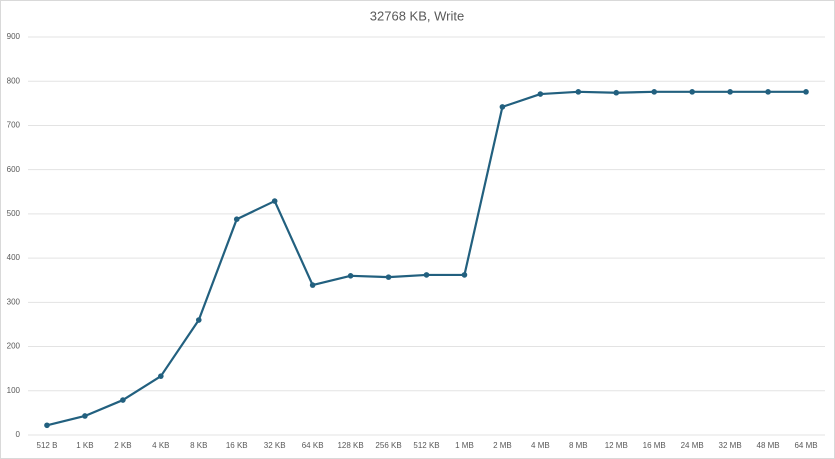 Image resolution: width=835 pixels, height=459 pixels. I want to click on x-tick-label: 64 MB, so click(805, 445).